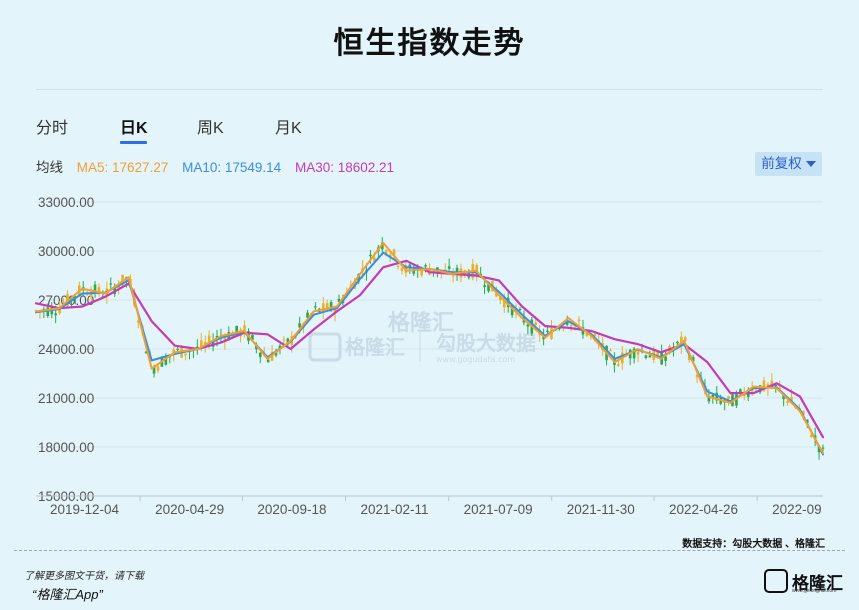  Describe the element at coordinates (344, 167) in the screenshot. I see `ma30-value: MA30: 18602.21` at that location.